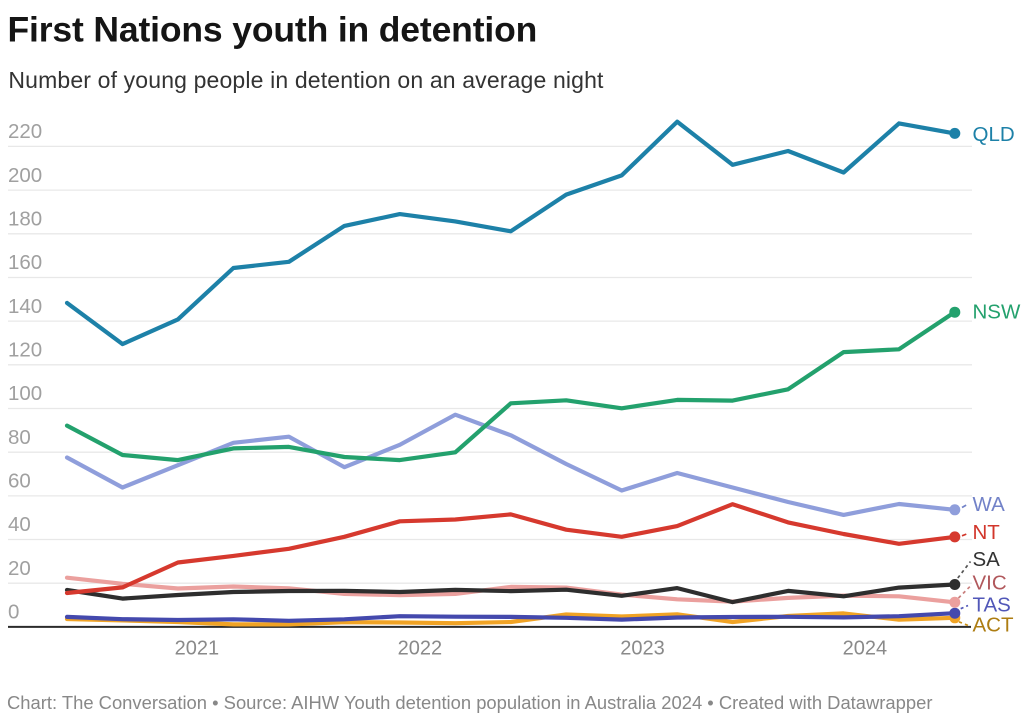 This screenshot has height=724, width=1024. Describe the element at coordinates (994, 134) in the screenshot. I see `svg-text: QLD` at that location.